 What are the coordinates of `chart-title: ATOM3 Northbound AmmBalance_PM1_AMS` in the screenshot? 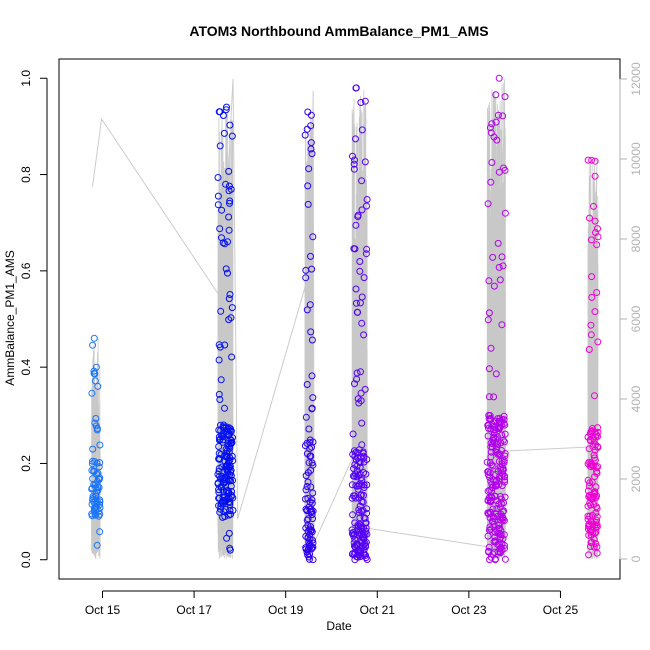 It's located at (338, 31).